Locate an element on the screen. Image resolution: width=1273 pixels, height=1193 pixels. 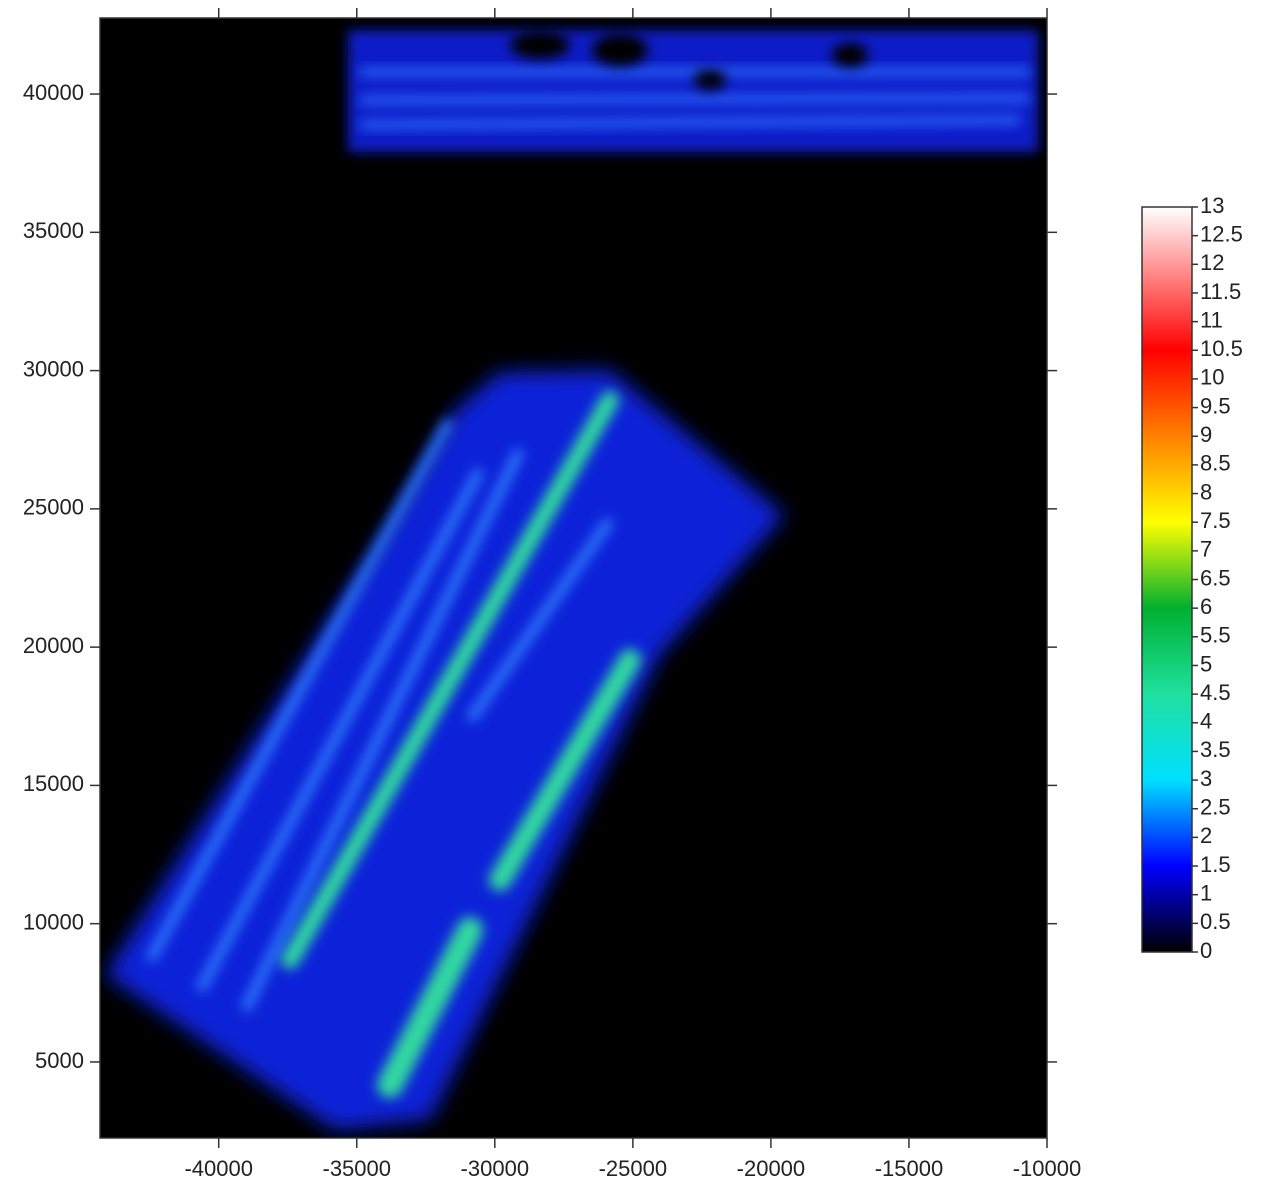
colorbar-tick-label: 2 is located at coordinates (1206, 835).